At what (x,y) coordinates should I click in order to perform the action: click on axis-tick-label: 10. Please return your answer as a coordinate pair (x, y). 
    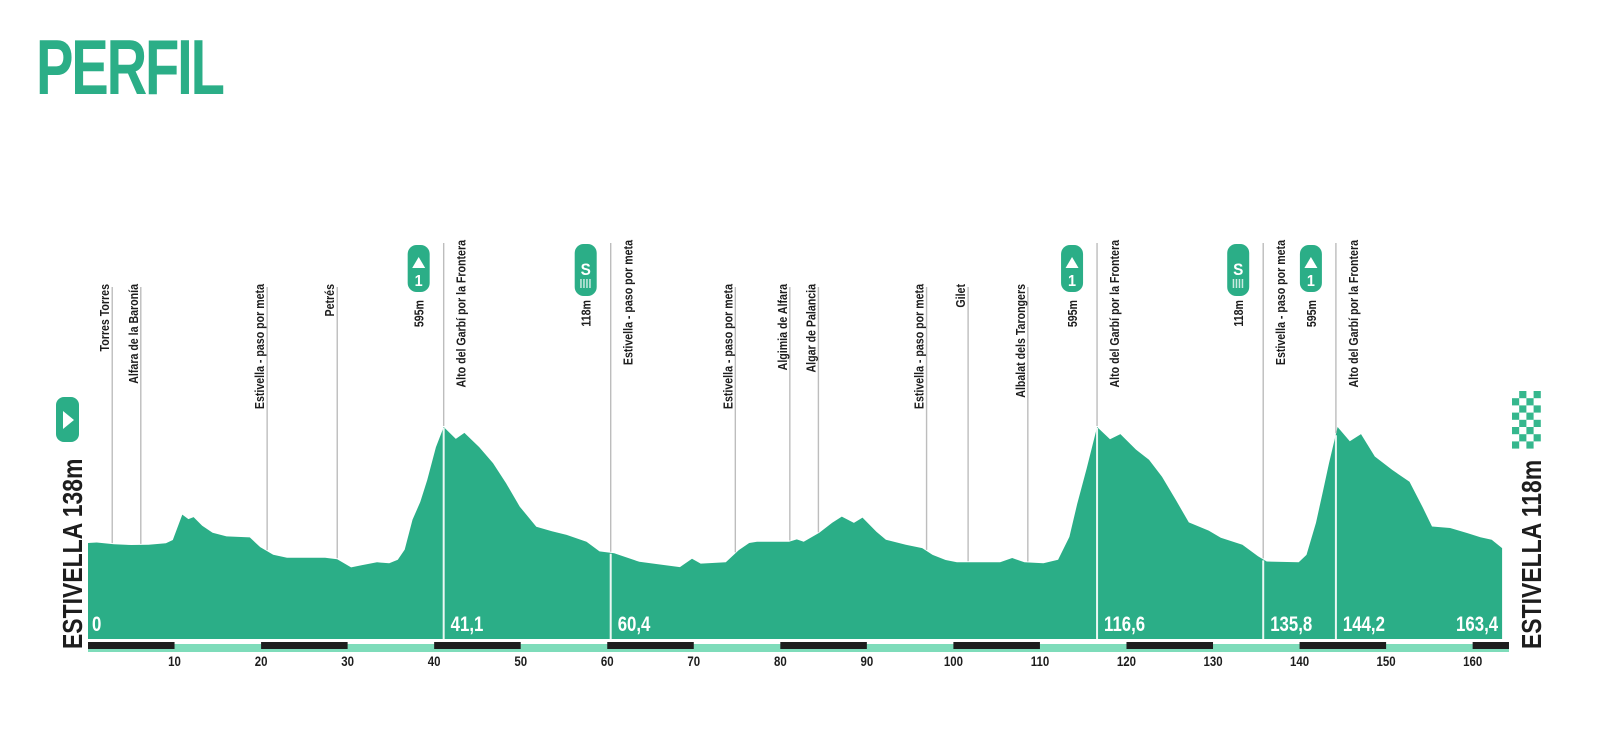
    Looking at the image, I should click on (174, 661).